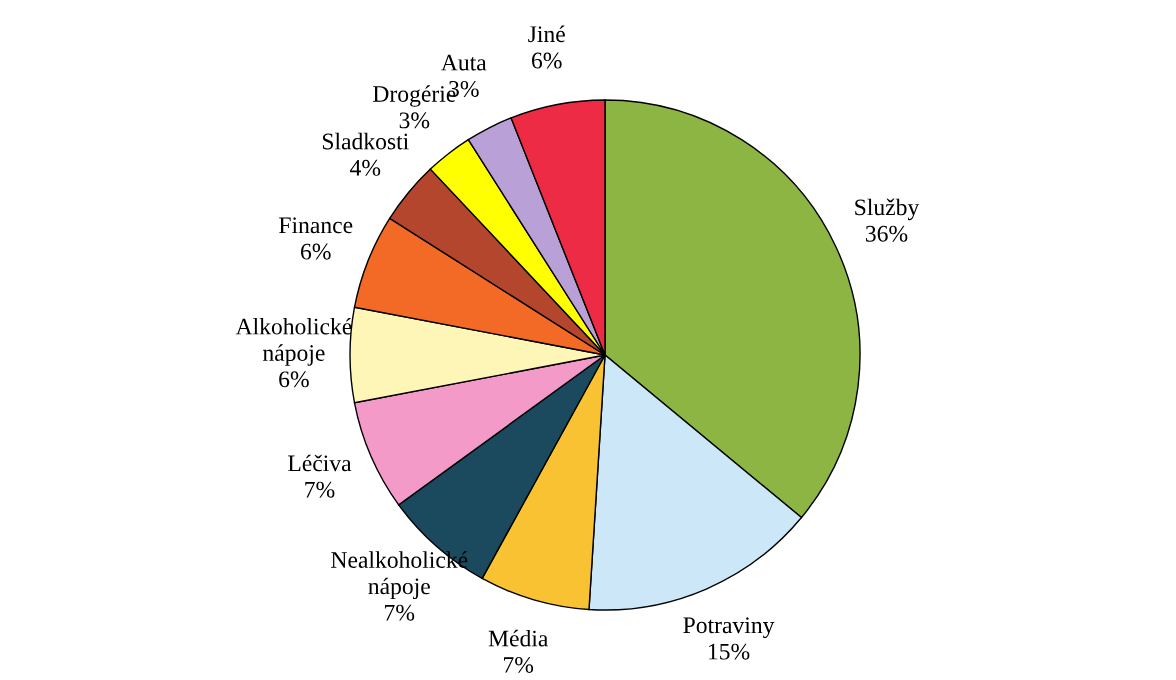 This screenshot has height=680, width=1176. What do you see at coordinates (729, 628) in the screenshot?
I see `slice-label: Potraviny` at bounding box center [729, 628].